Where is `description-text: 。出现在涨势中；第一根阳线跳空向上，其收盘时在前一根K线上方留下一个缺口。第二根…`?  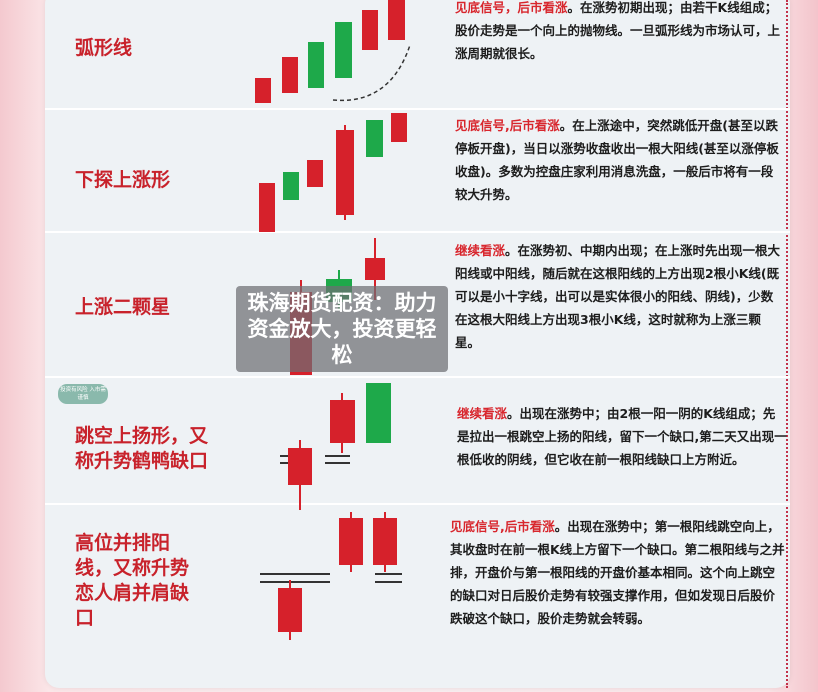
description-text: 。出现在涨势中；第一根阳线跳空向上，其收盘时在前一根K线上方留下一个缺口。第二根… is located at coordinates (617, 572).